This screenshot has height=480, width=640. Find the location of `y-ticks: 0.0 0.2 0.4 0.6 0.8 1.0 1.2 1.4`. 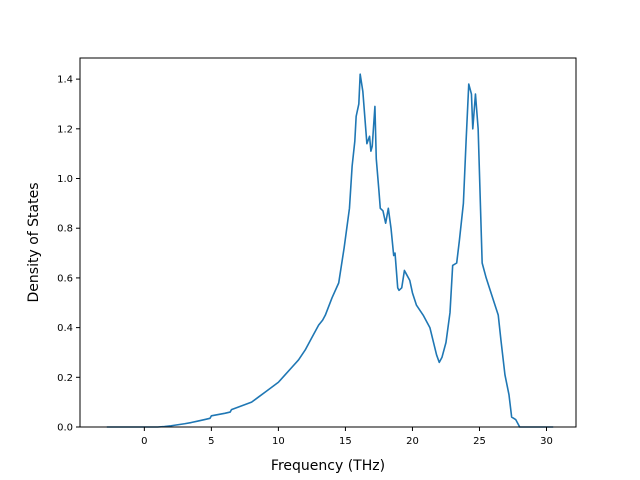

y-ticks: 0.0 0.2 0.4 0.6 0.8 1.0 1.2 1.4 is located at coordinates (68, 254).